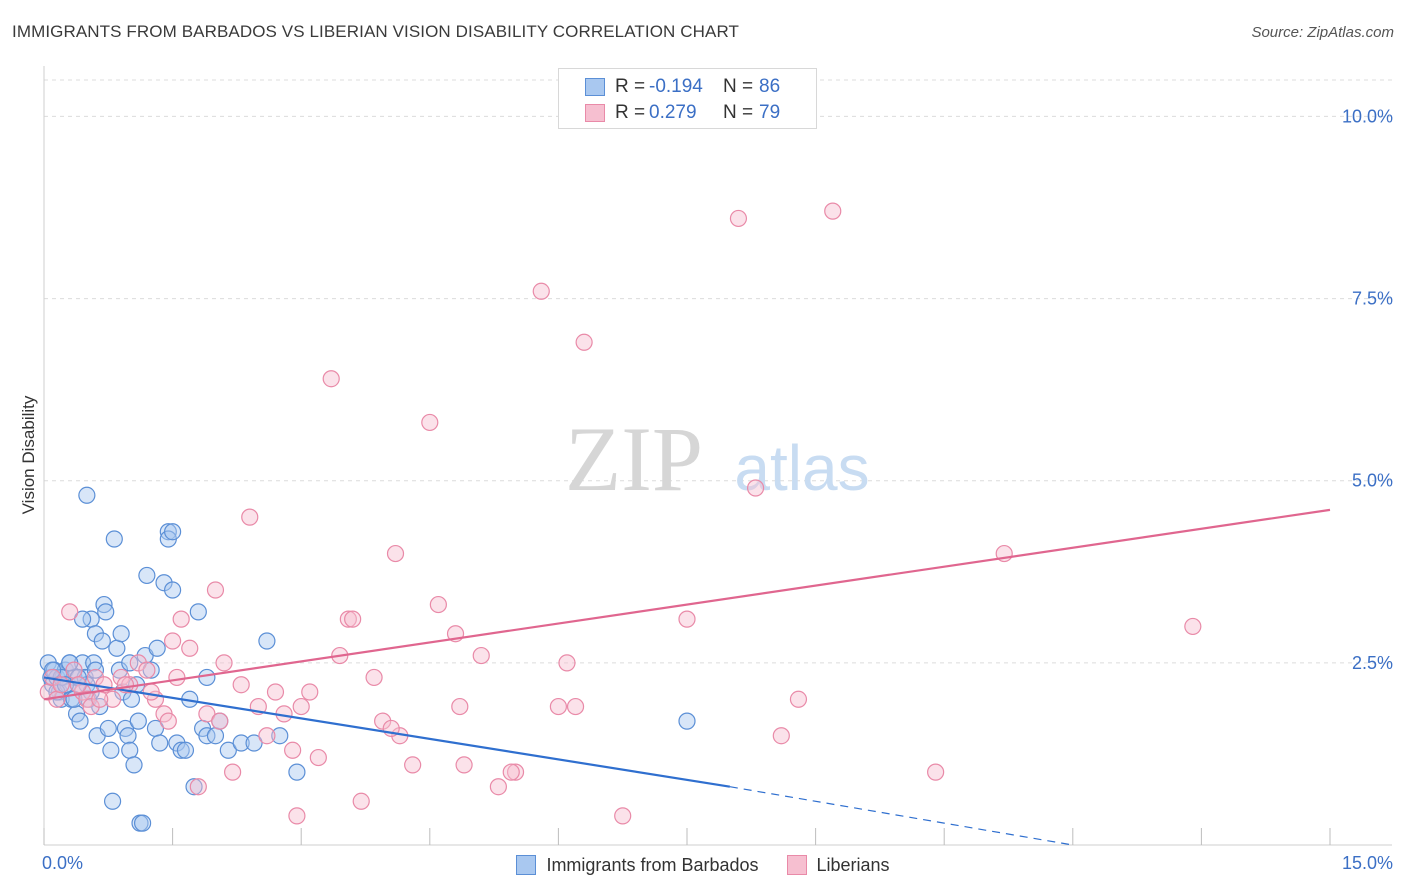  I want to click on x-tick-label: 15.0%, so click(1367, 863).